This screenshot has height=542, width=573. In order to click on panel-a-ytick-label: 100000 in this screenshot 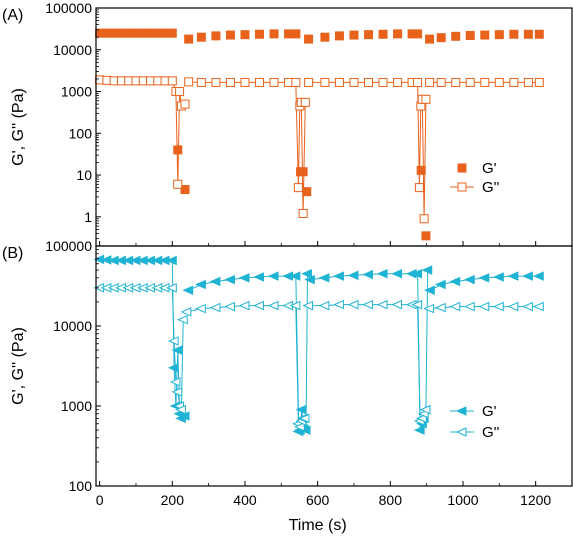, I will do `click(68, 8)`.